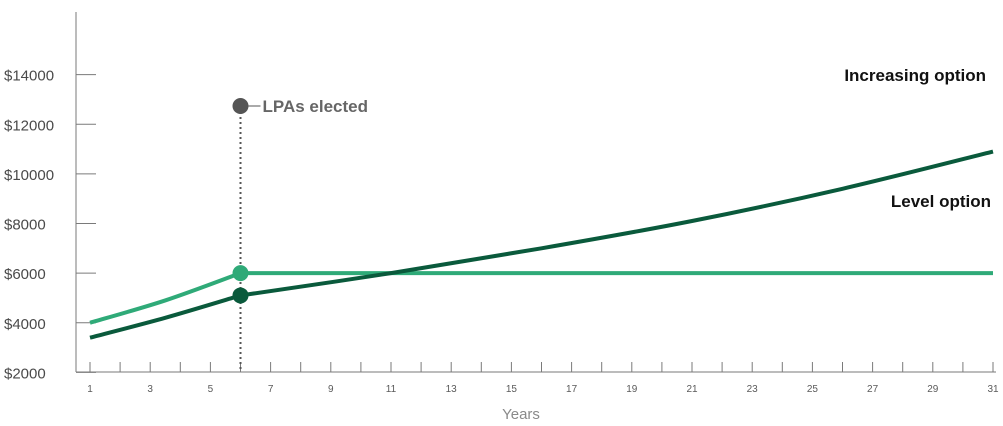 The width and height of the screenshot is (1003, 426). What do you see at coordinates (25, 225) in the screenshot?
I see `y-tick-label: $8000` at bounding box center [25, 225].